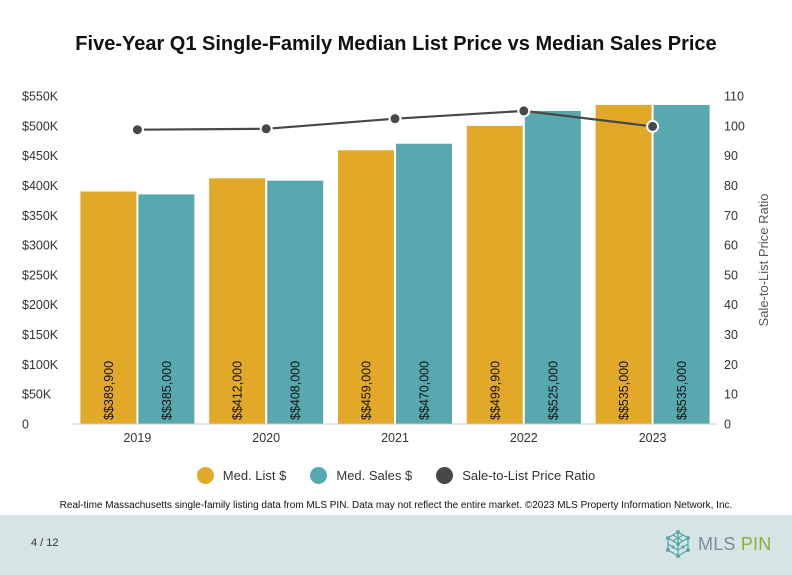 This screenshot has height=575, width=792. What do you see at coordinates (731, 246) in the screenshot?
I see `right-tick-label: 60` at bounding box center [731, 246].